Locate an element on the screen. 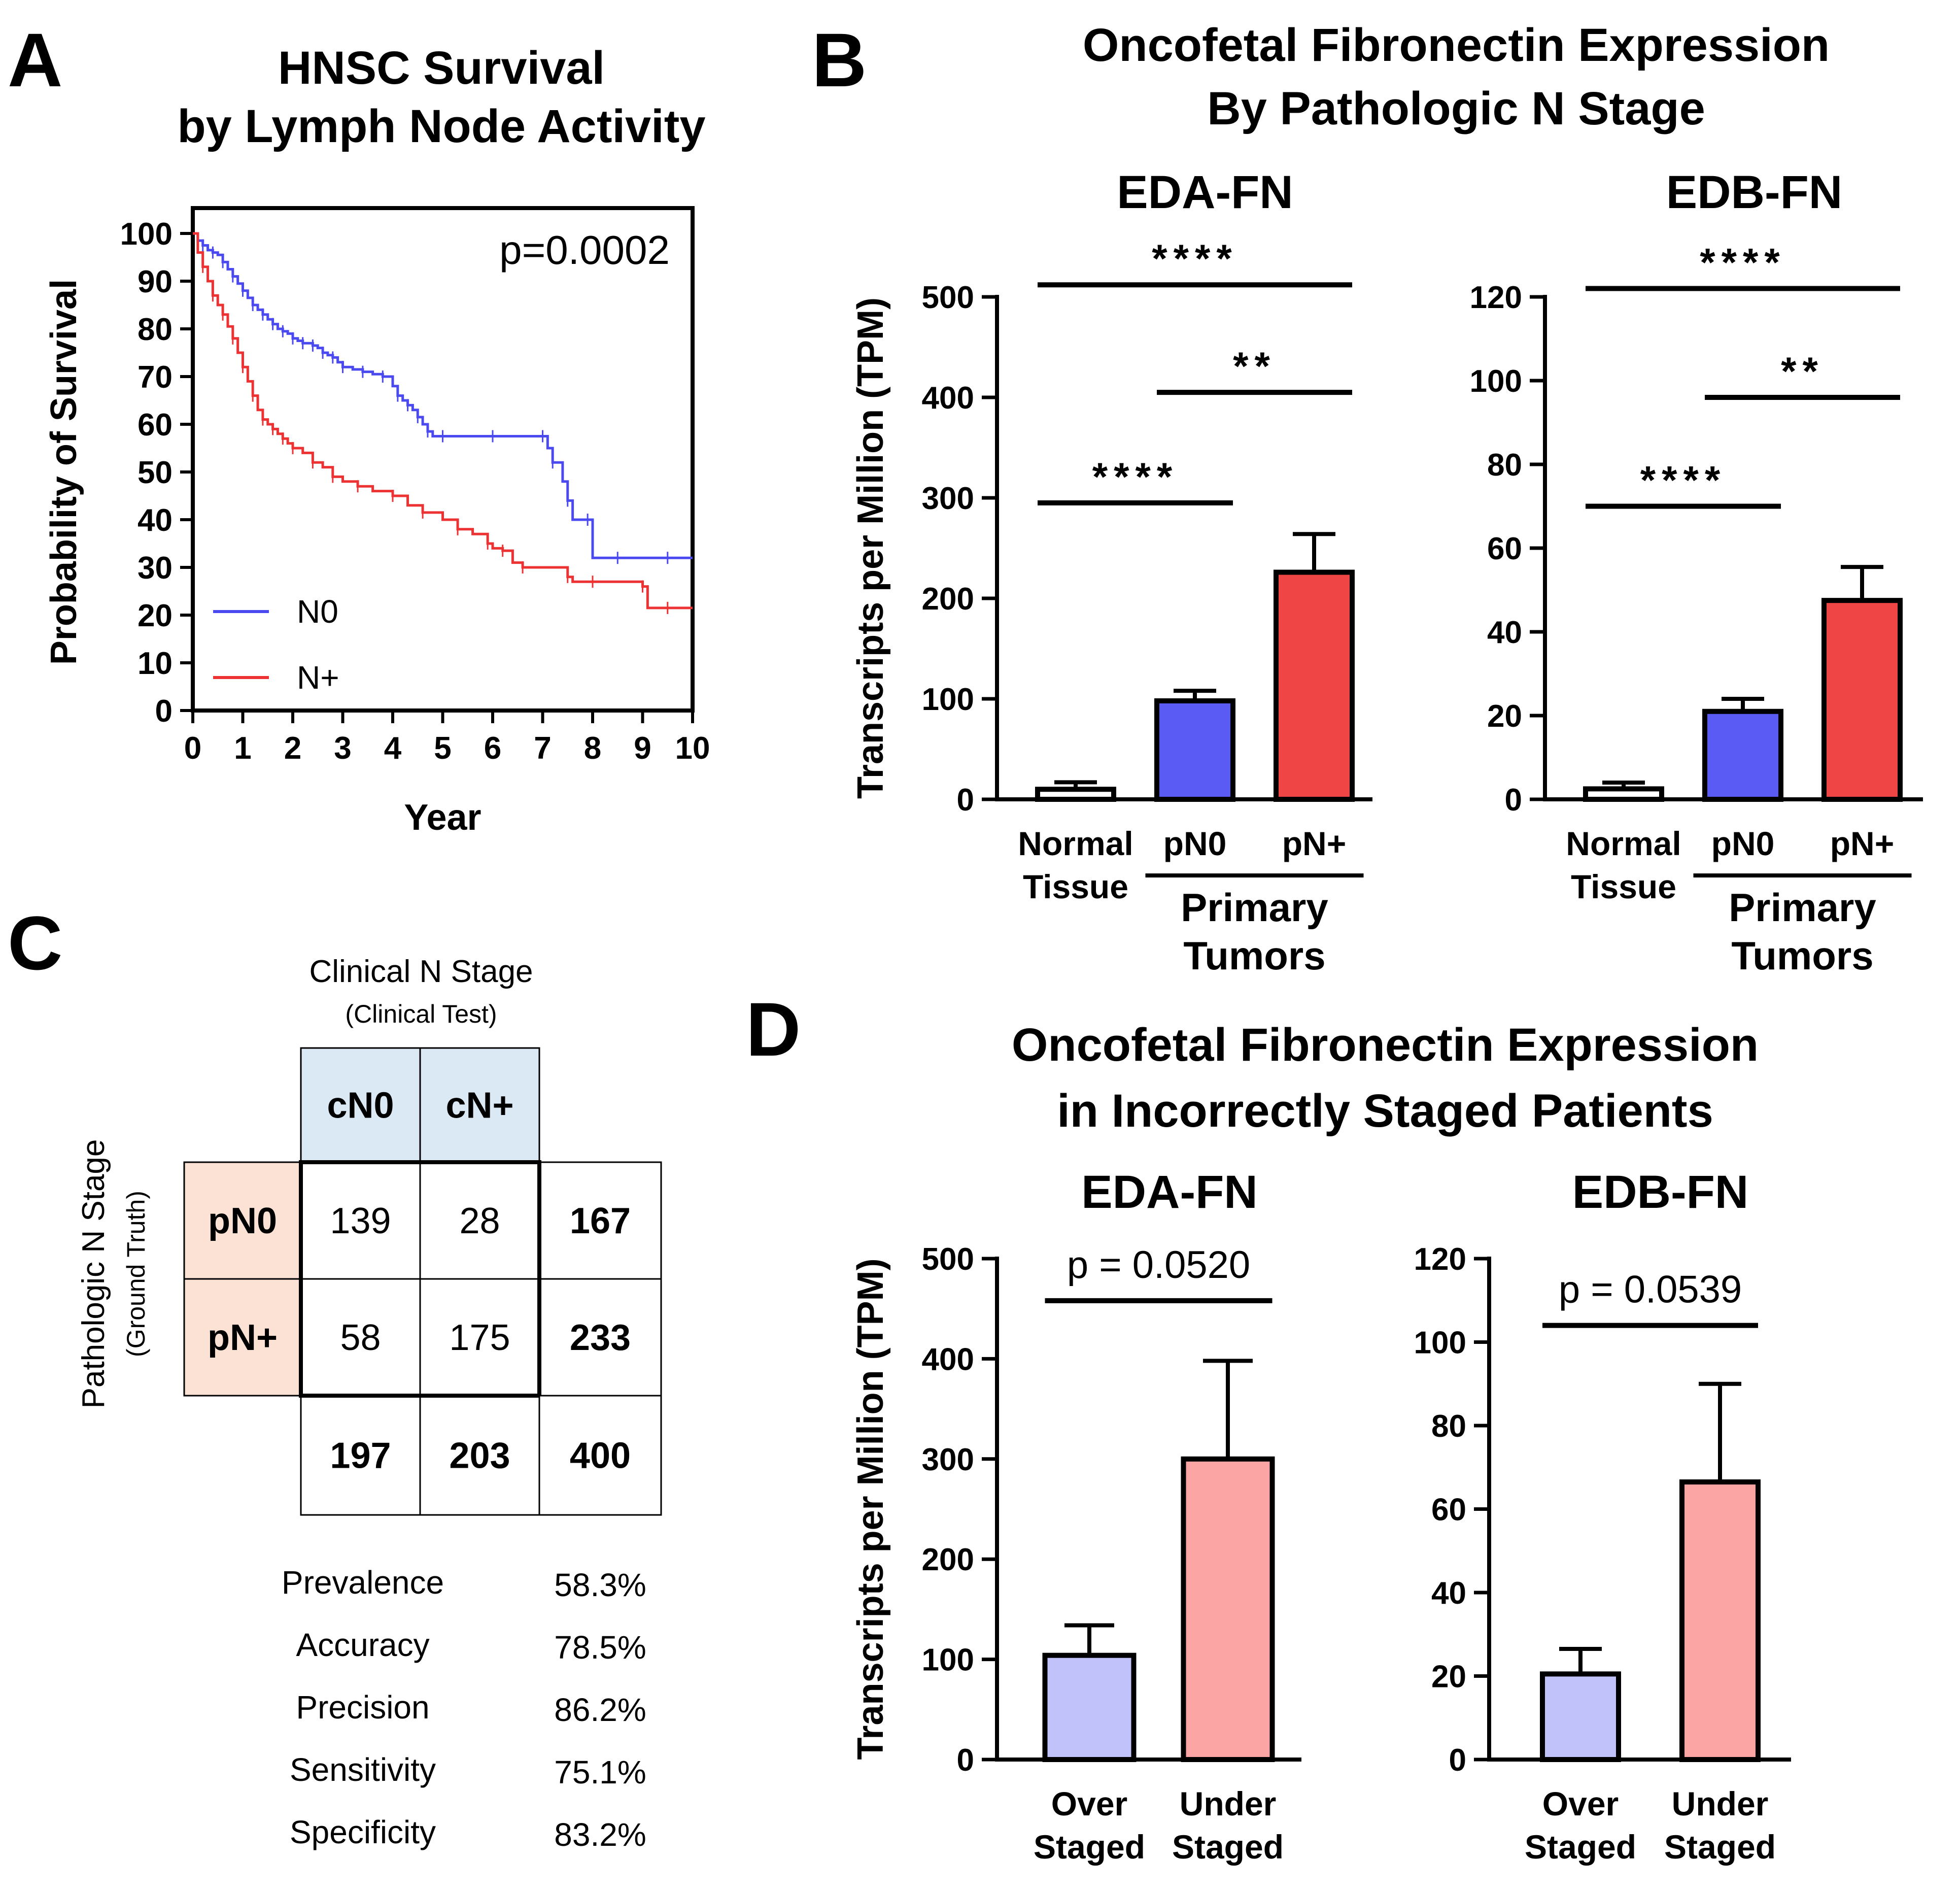 The width and height of the screenshot is (1960, 1892). y-tick-label: 30 is located at coordinates (155, 568).